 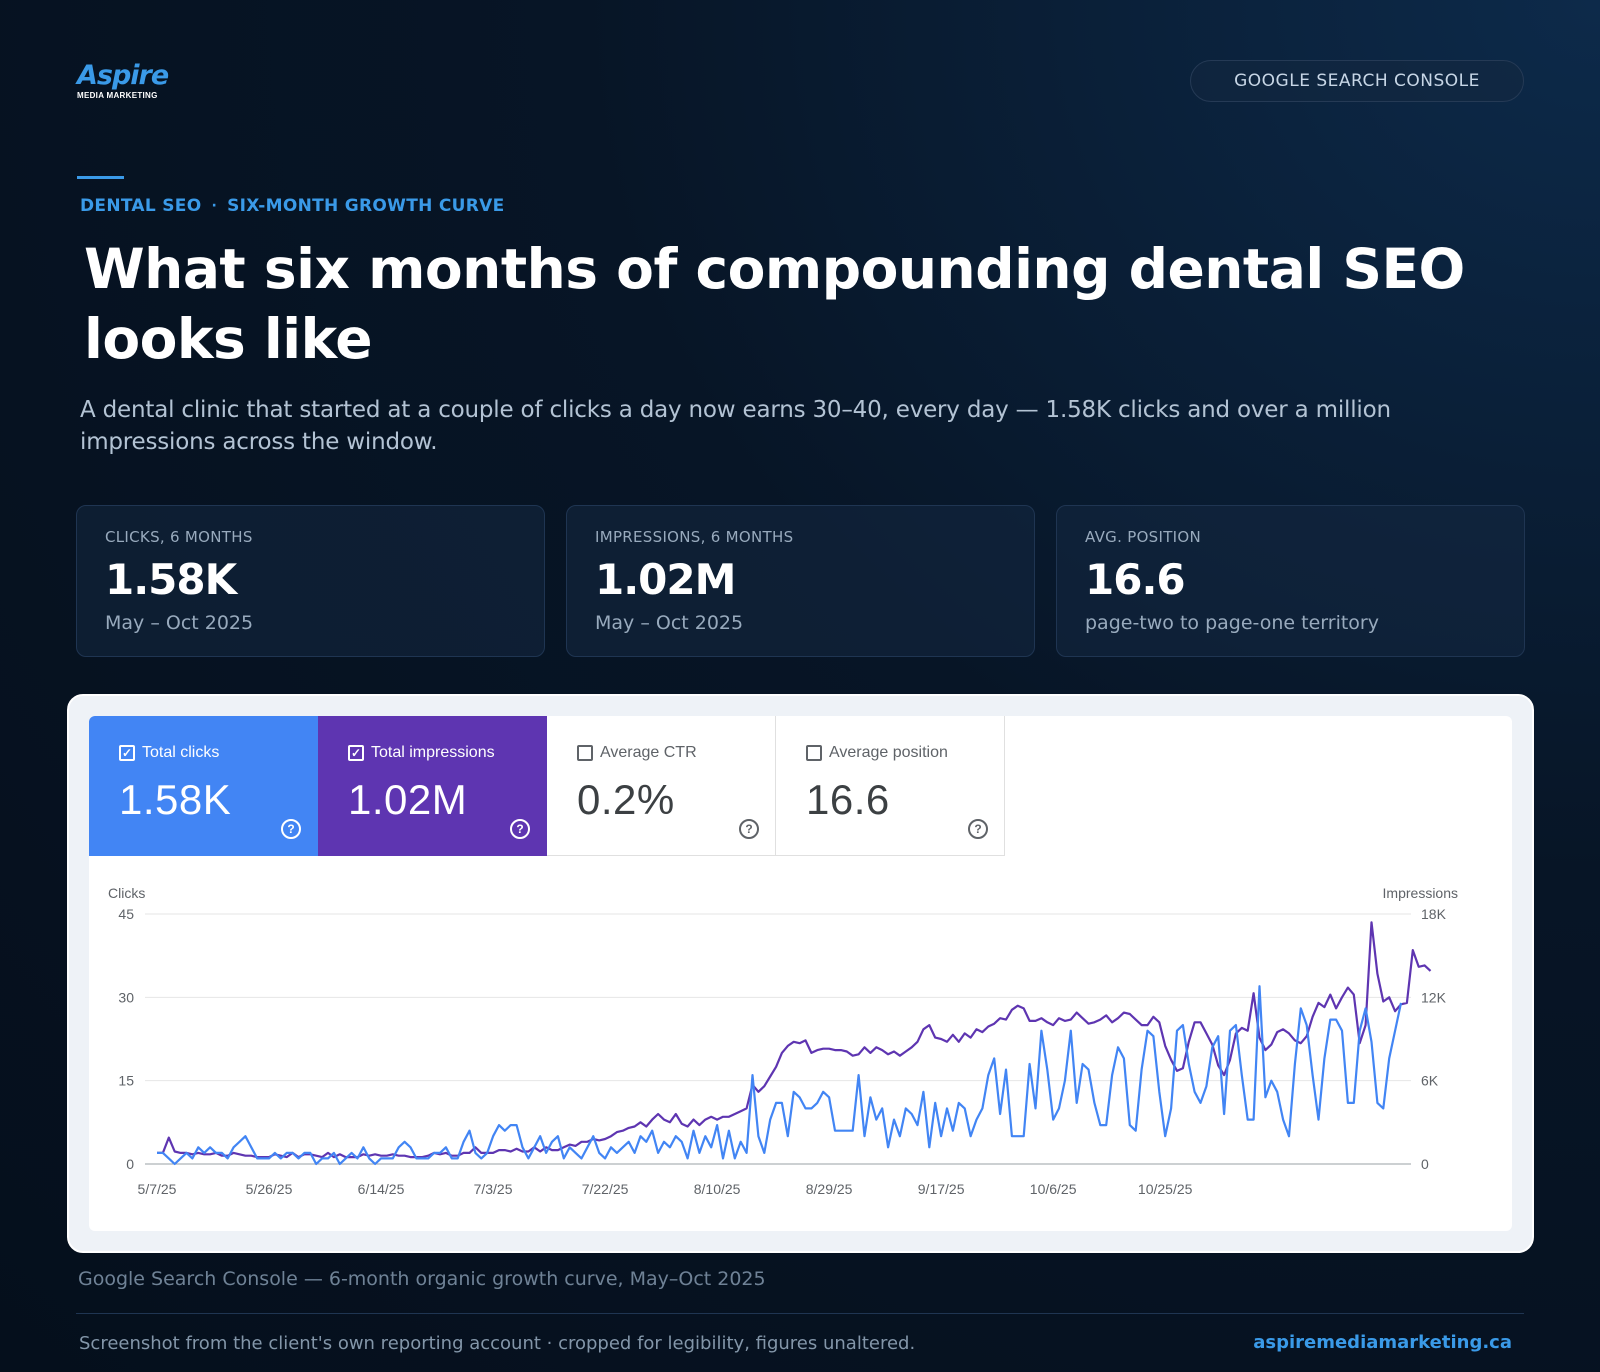 What do you see at coordinates (780, 1075) in the screenshot?
I see `clicks-line` at bounding box center [780, 1075].